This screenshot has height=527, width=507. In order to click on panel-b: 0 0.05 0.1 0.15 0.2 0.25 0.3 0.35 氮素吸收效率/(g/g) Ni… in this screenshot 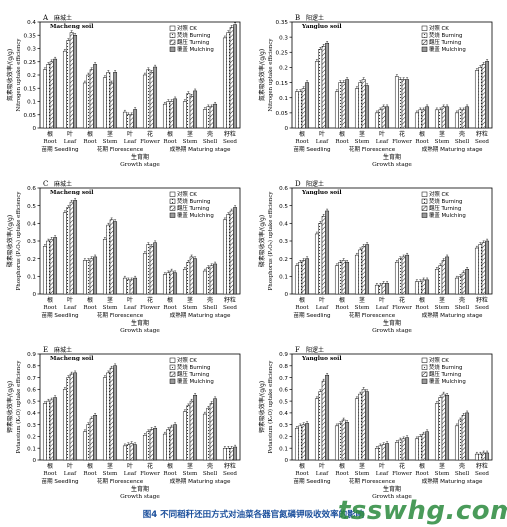, I will do `click(375, 91)`.